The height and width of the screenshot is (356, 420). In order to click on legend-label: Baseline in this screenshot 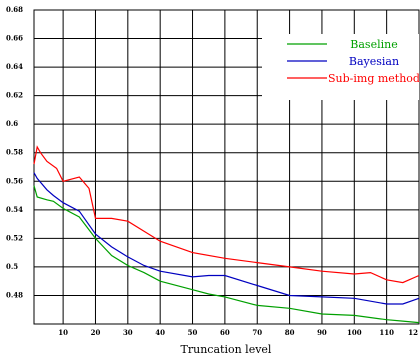, I will do `click(373, 44)`.